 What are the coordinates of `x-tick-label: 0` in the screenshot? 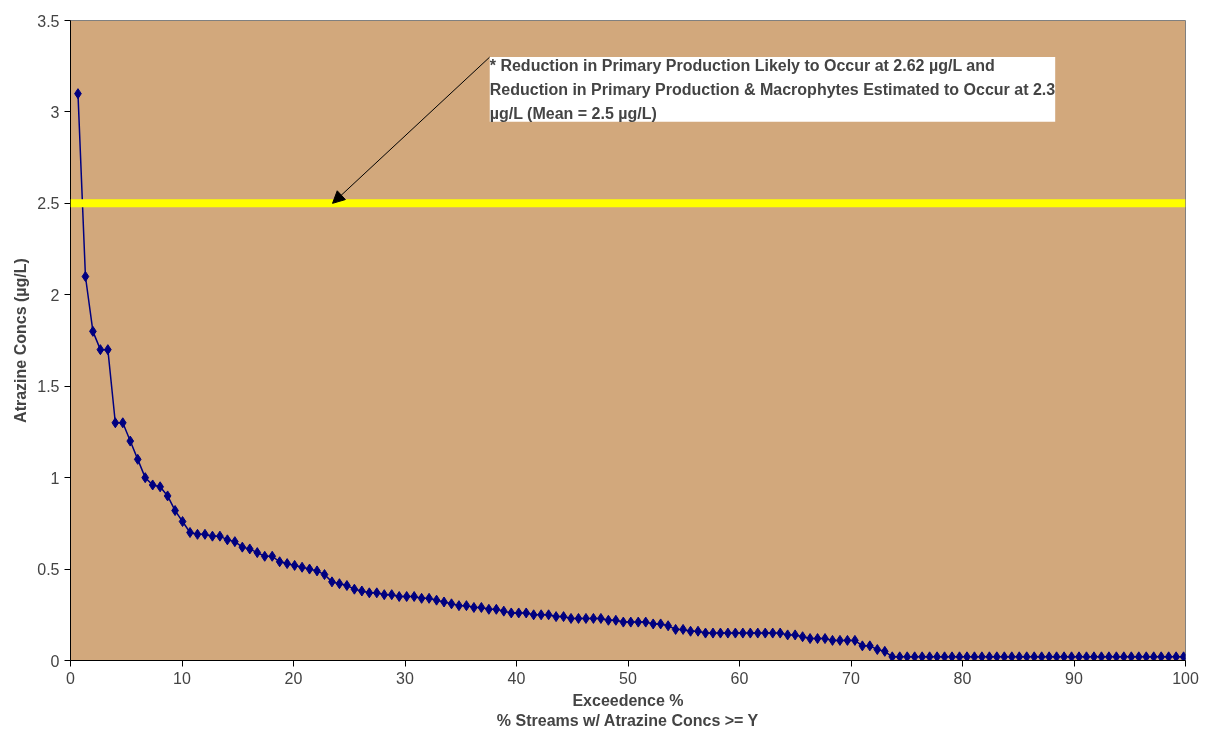 It's located at (71, 678).